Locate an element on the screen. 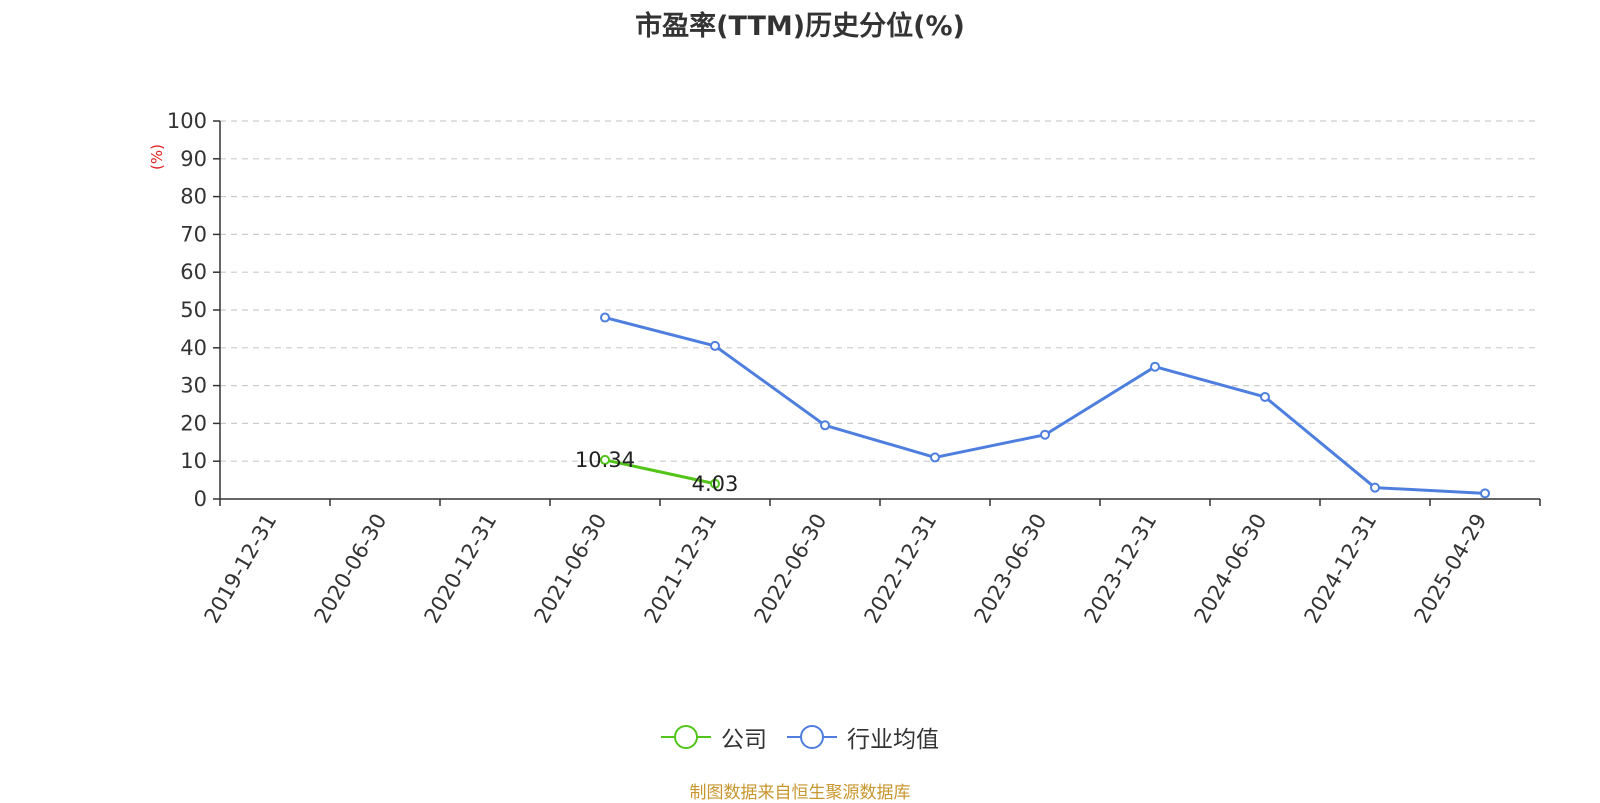  y-tick-label: 10 is located at coordinates (193, 461).